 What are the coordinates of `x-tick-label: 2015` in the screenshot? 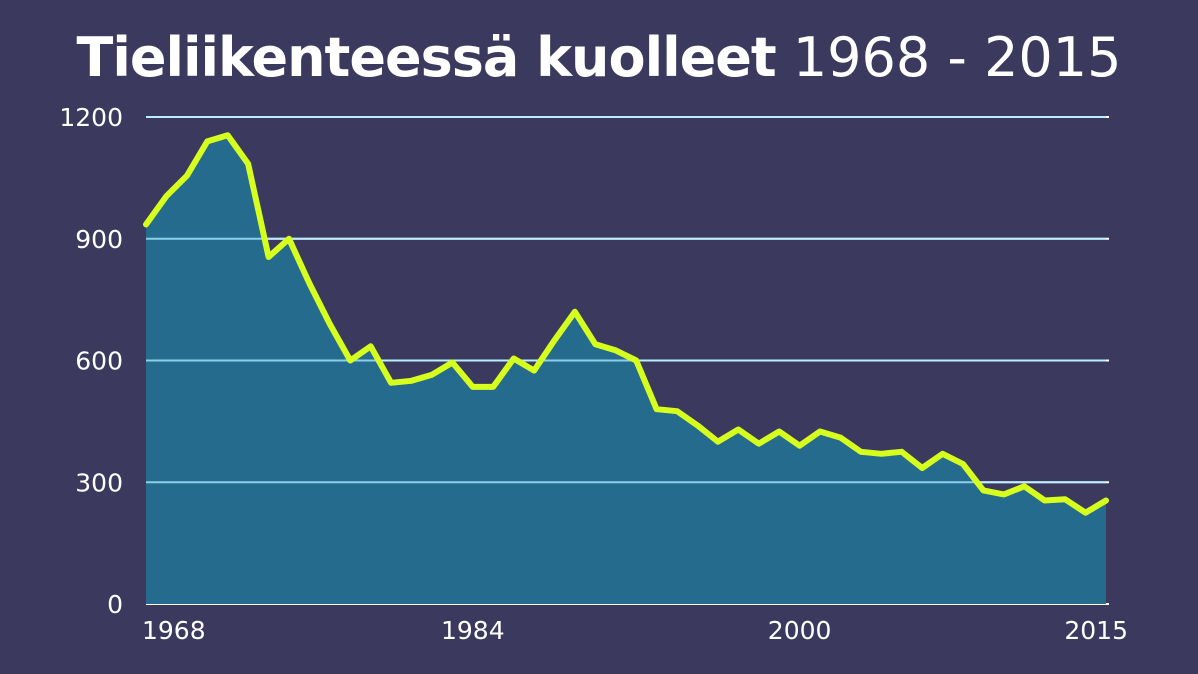 It's located at (1096, 630).